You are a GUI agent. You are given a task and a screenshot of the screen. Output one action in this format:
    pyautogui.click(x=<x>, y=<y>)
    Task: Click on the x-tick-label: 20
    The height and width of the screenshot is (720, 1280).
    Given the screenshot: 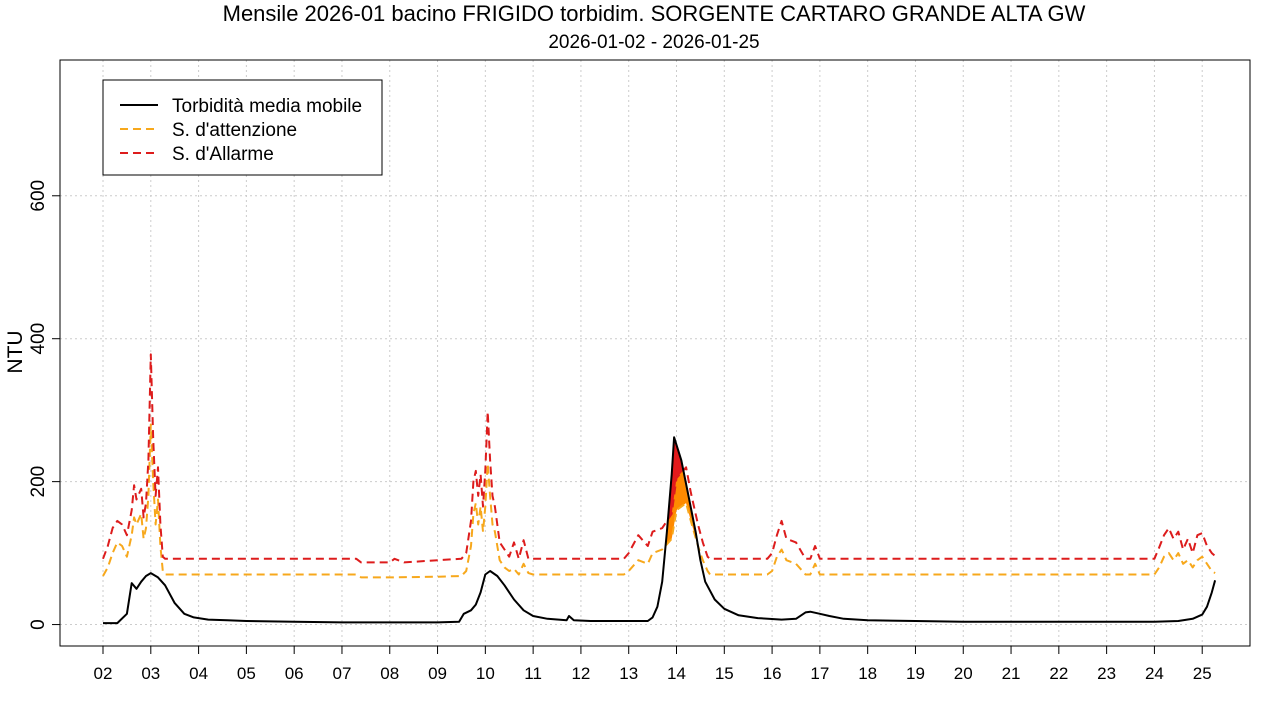 What is the action you would take?
    pyautogui.click(x=963, y=673)
    